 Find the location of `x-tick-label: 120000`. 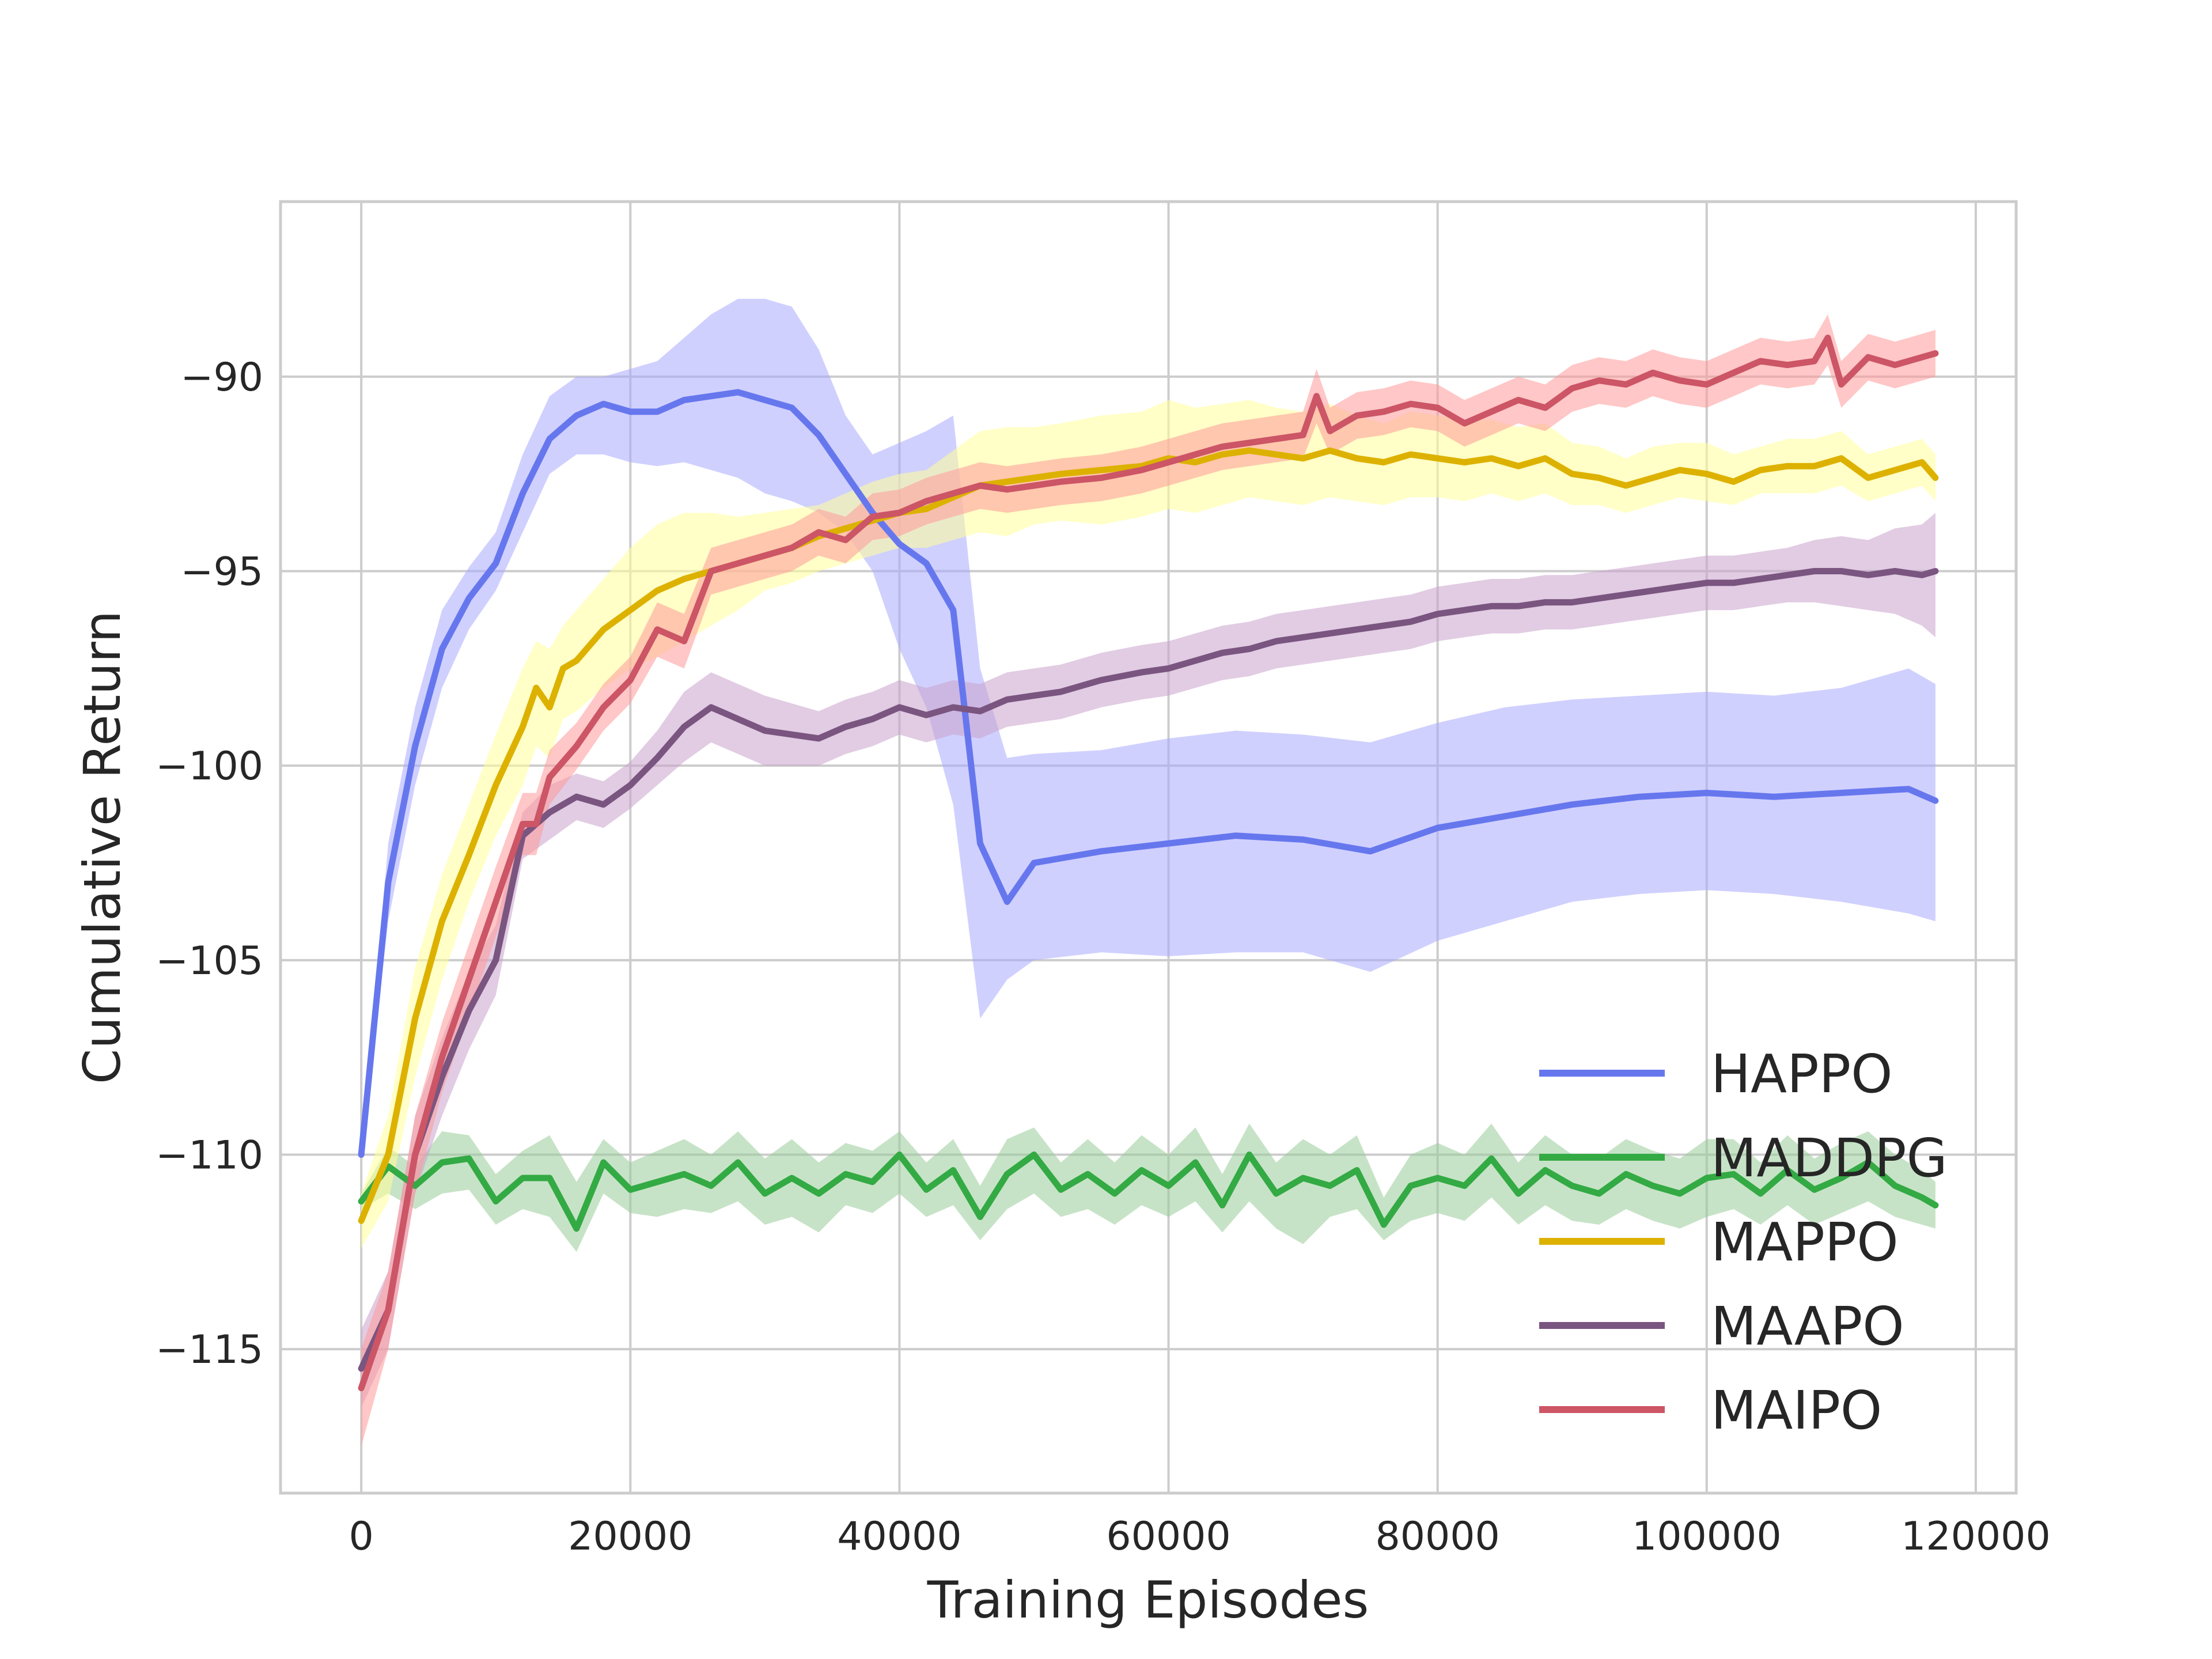

x-tick-label: 120000 is located at coordinates (1976, 1536).